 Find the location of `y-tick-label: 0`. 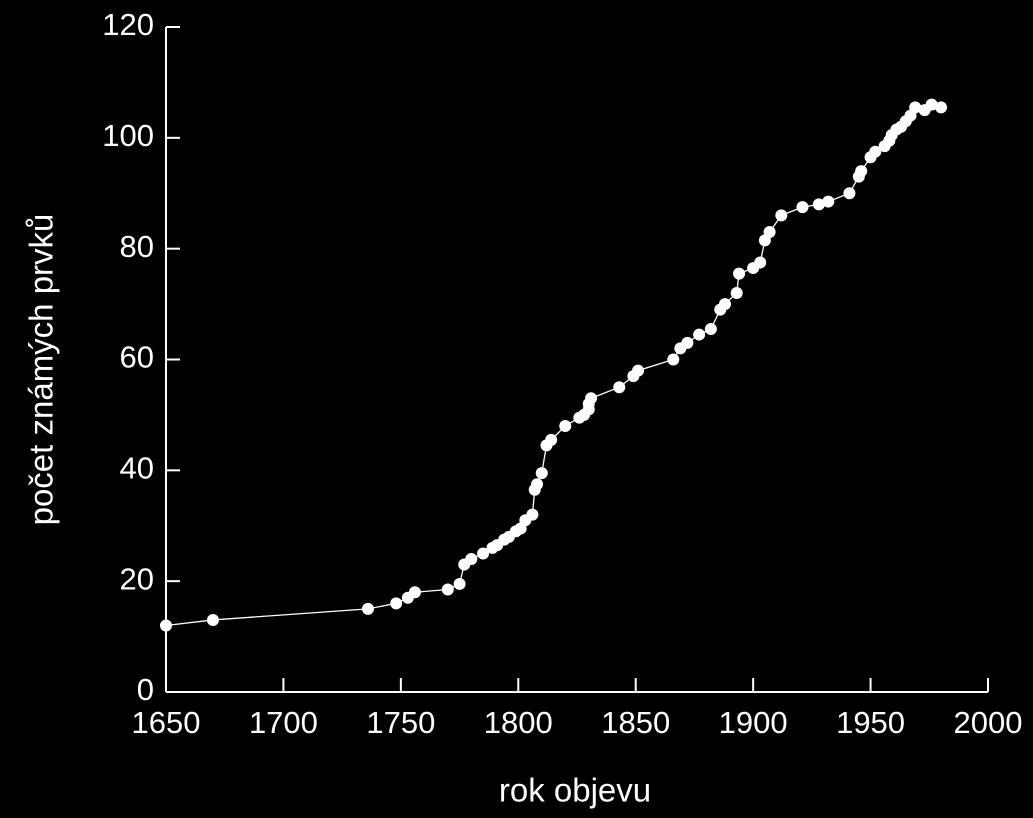

y-tick-label: 0 is located at coordinates (145, 689).